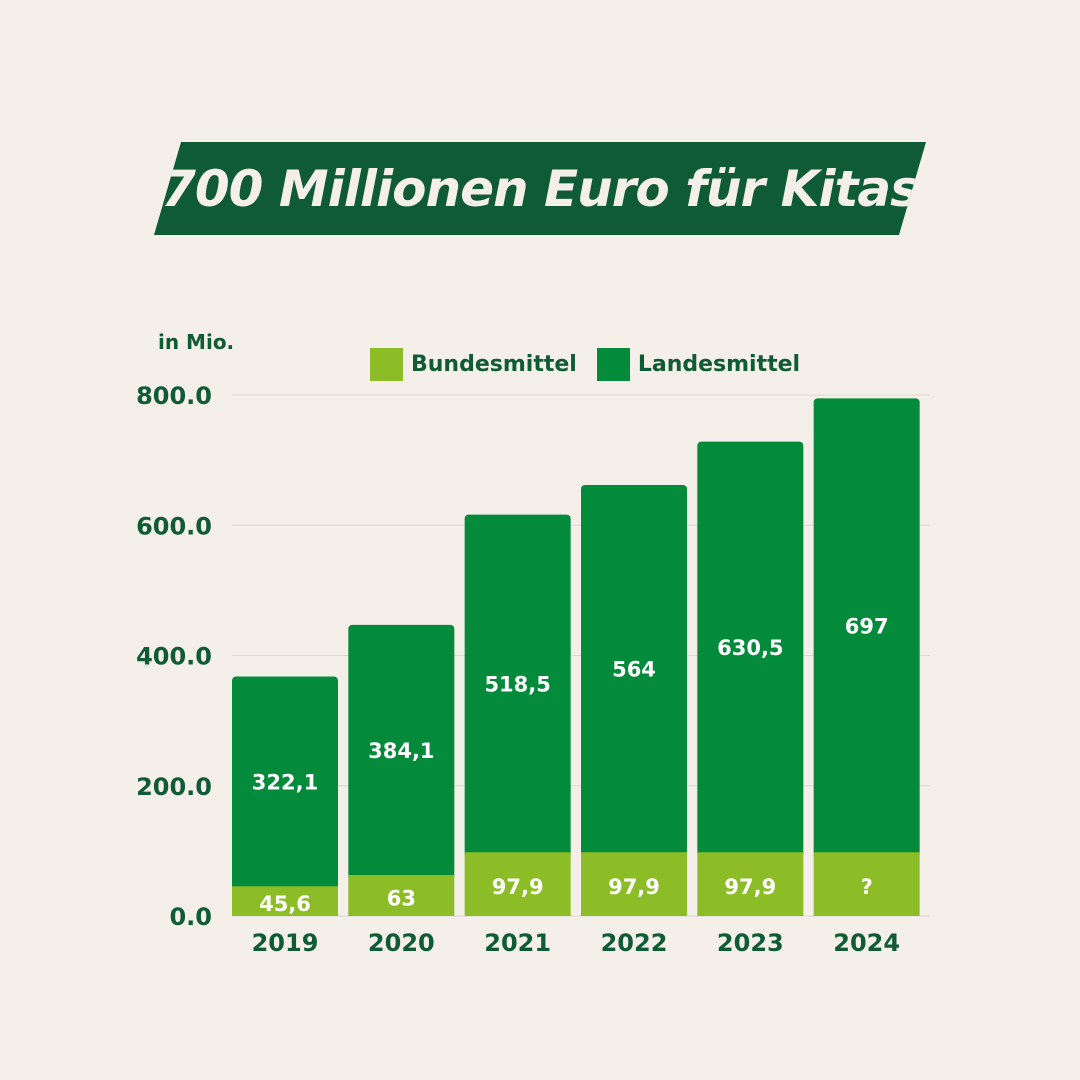 The width and height of the screenshot is (1080, 1080). I want to click on legend-swatch-landesmittel, so click(613, 364).